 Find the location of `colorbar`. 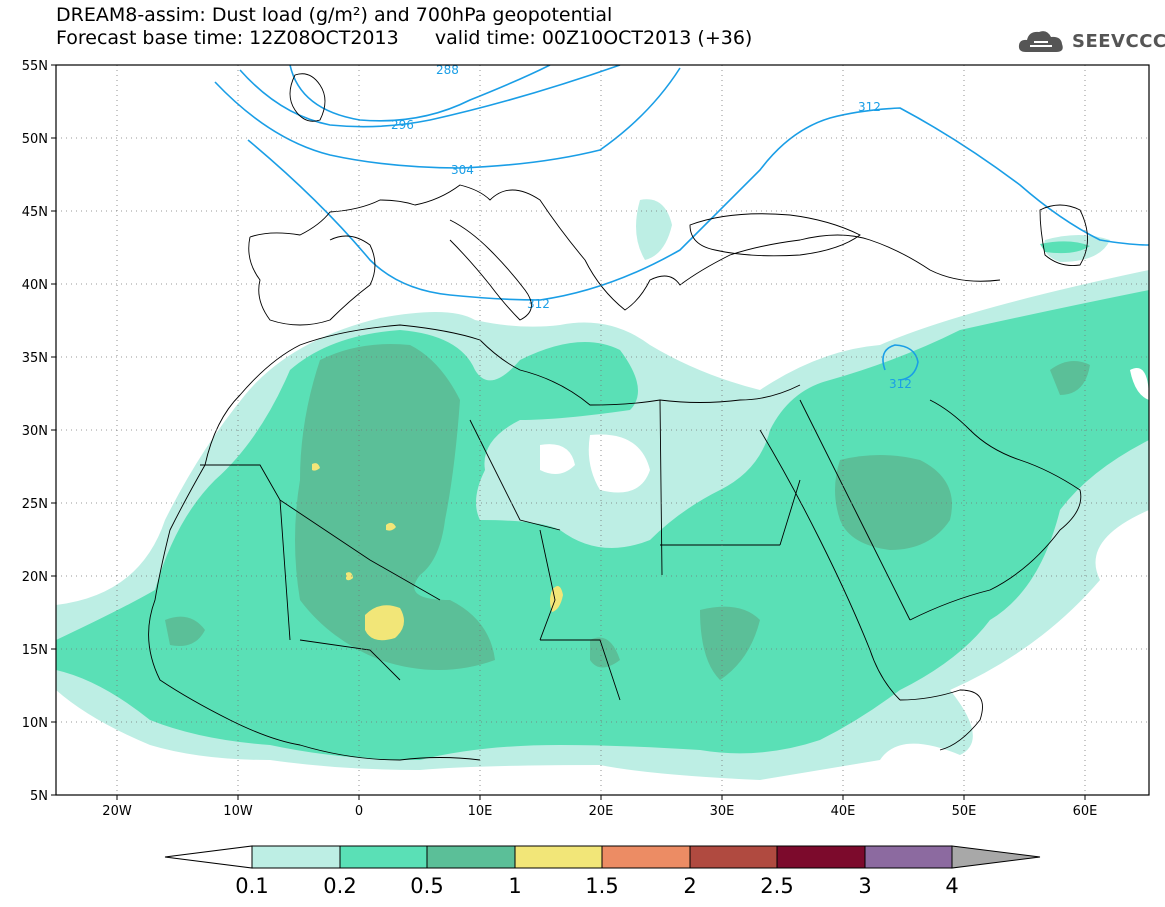

colorbar is located at coordinates (602, 857).